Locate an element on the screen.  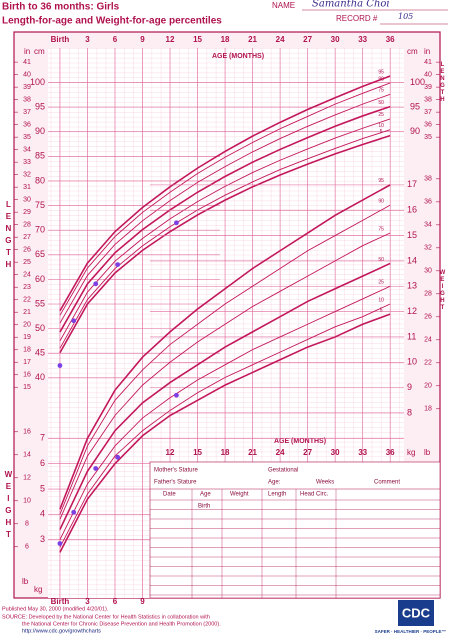
x-tick-label: 12 is located at coordinates (170, 39).